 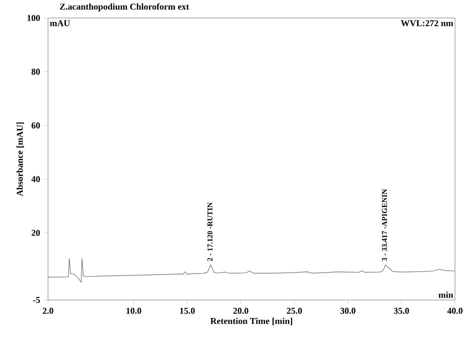 I want to click on y-tick-label: -5, so click(x=36, y=300).